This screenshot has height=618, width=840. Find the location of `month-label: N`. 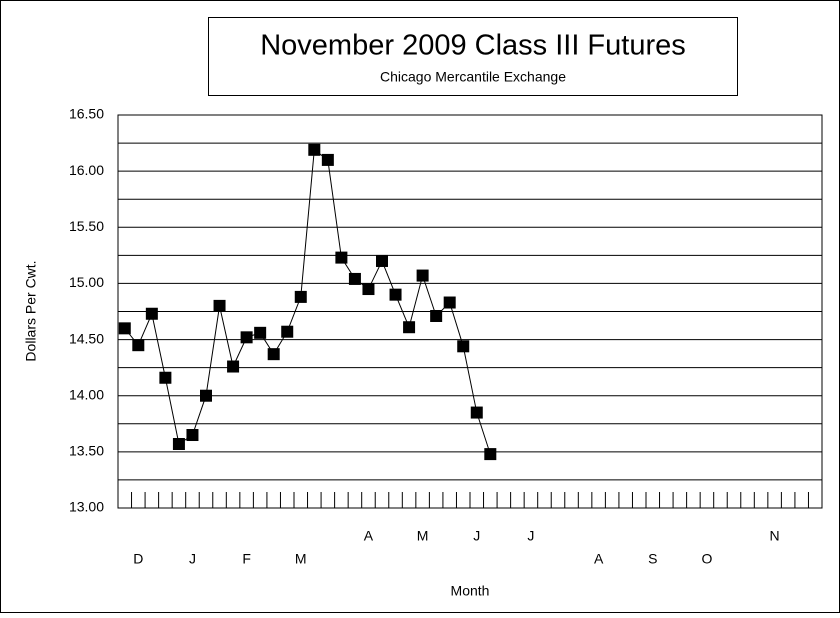

month-label: N is located at coordinates (775, 536).